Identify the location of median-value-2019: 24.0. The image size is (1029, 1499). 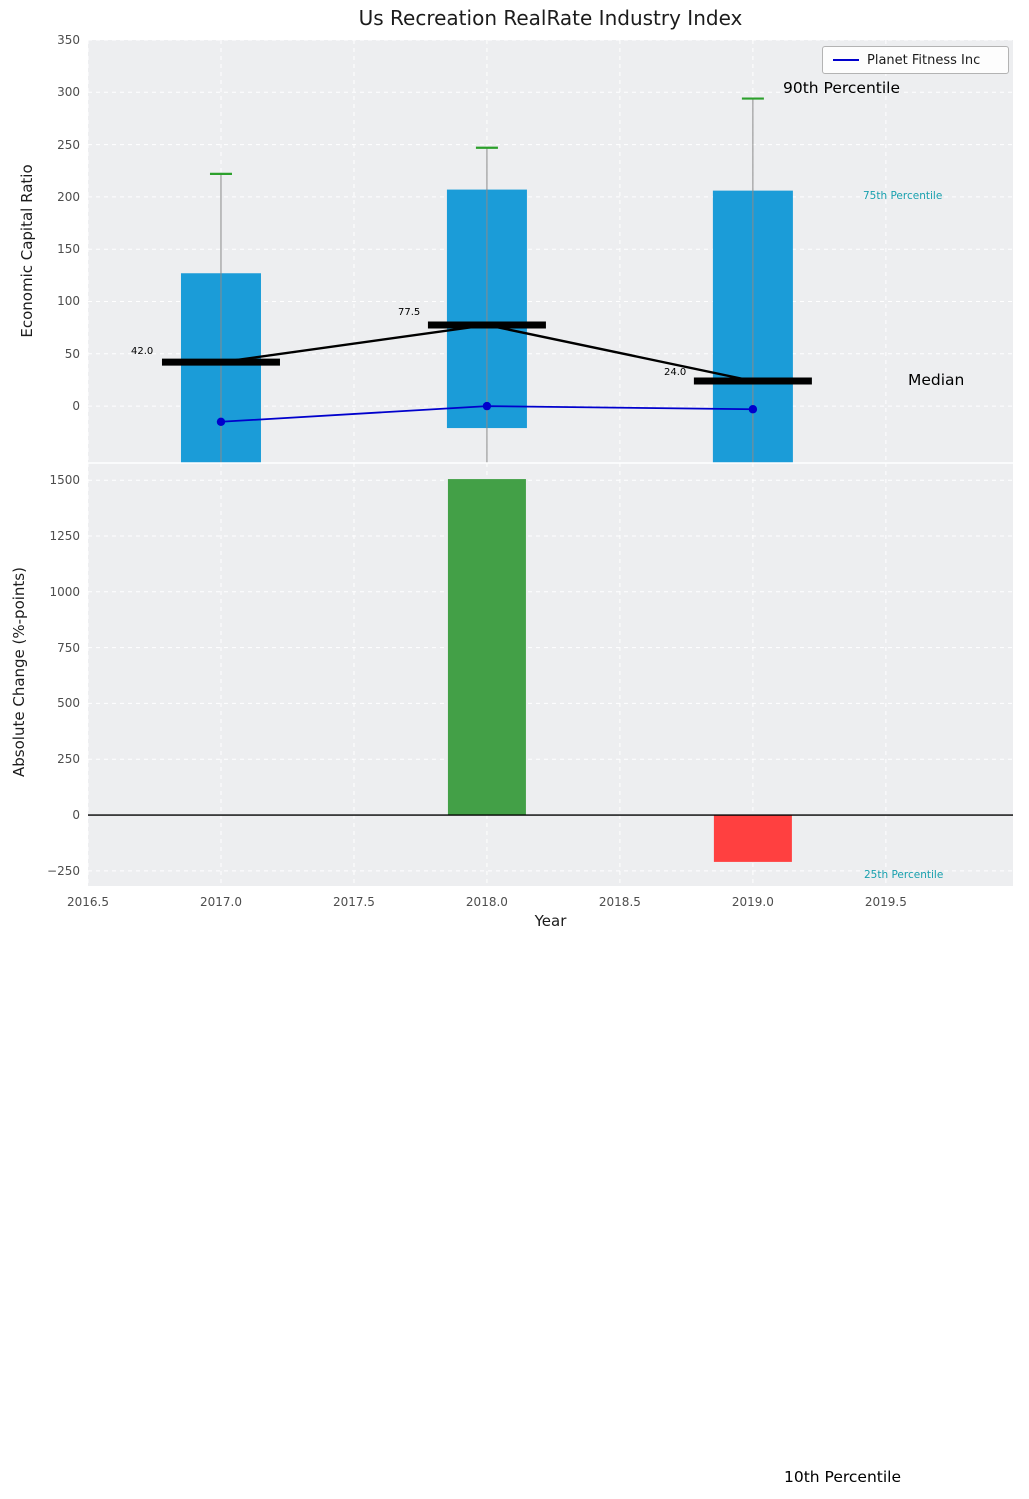
(675, 372).